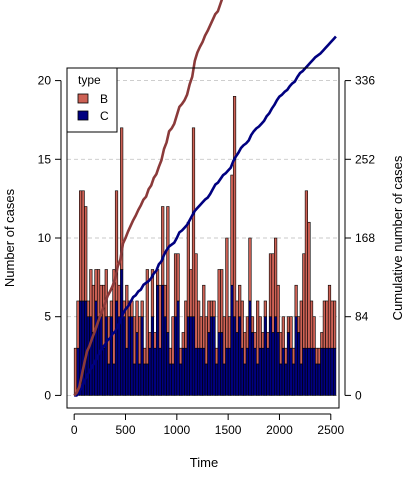 This screenshot has height=488, width=407. Describe the element at coordinates (125, 430) in the screenshot. I see `x-tick-label: 500` at that location.